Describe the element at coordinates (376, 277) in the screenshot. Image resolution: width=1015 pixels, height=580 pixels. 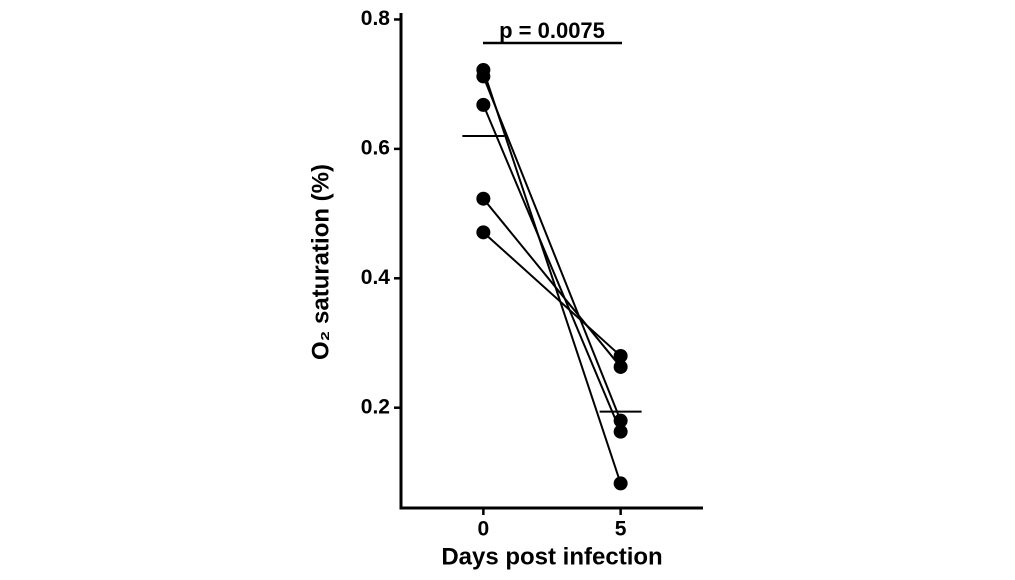
I see `y-tick-label: 0.4` at that location.